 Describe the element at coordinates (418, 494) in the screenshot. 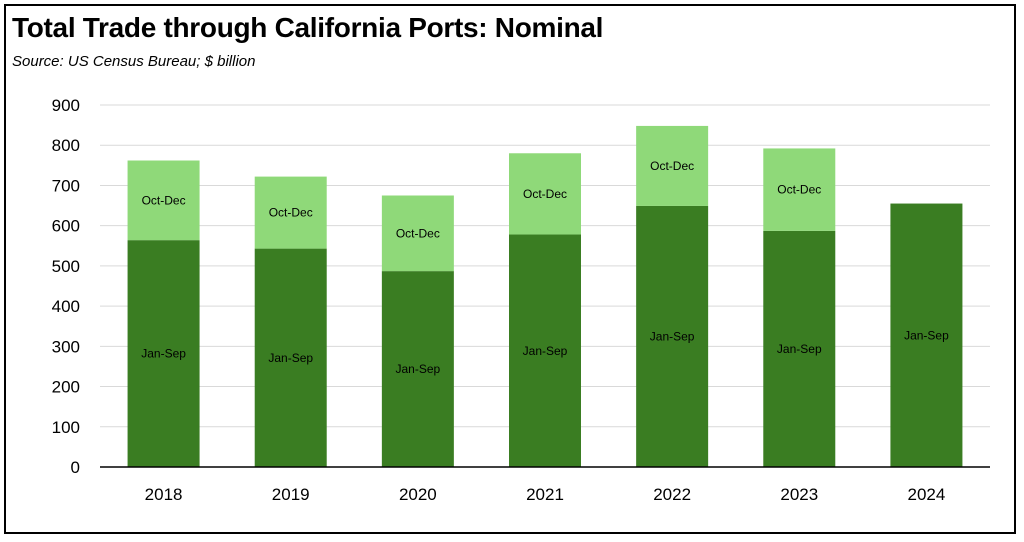

I see `x-tick-label: 2020` at that location.